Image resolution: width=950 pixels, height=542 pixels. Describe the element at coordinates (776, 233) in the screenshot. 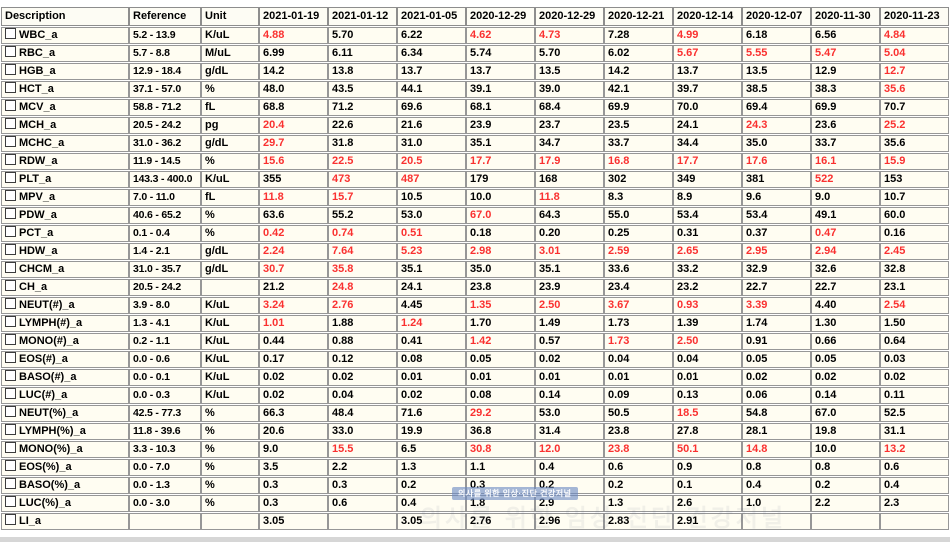

I see `value-cell: 0.37` at that location.